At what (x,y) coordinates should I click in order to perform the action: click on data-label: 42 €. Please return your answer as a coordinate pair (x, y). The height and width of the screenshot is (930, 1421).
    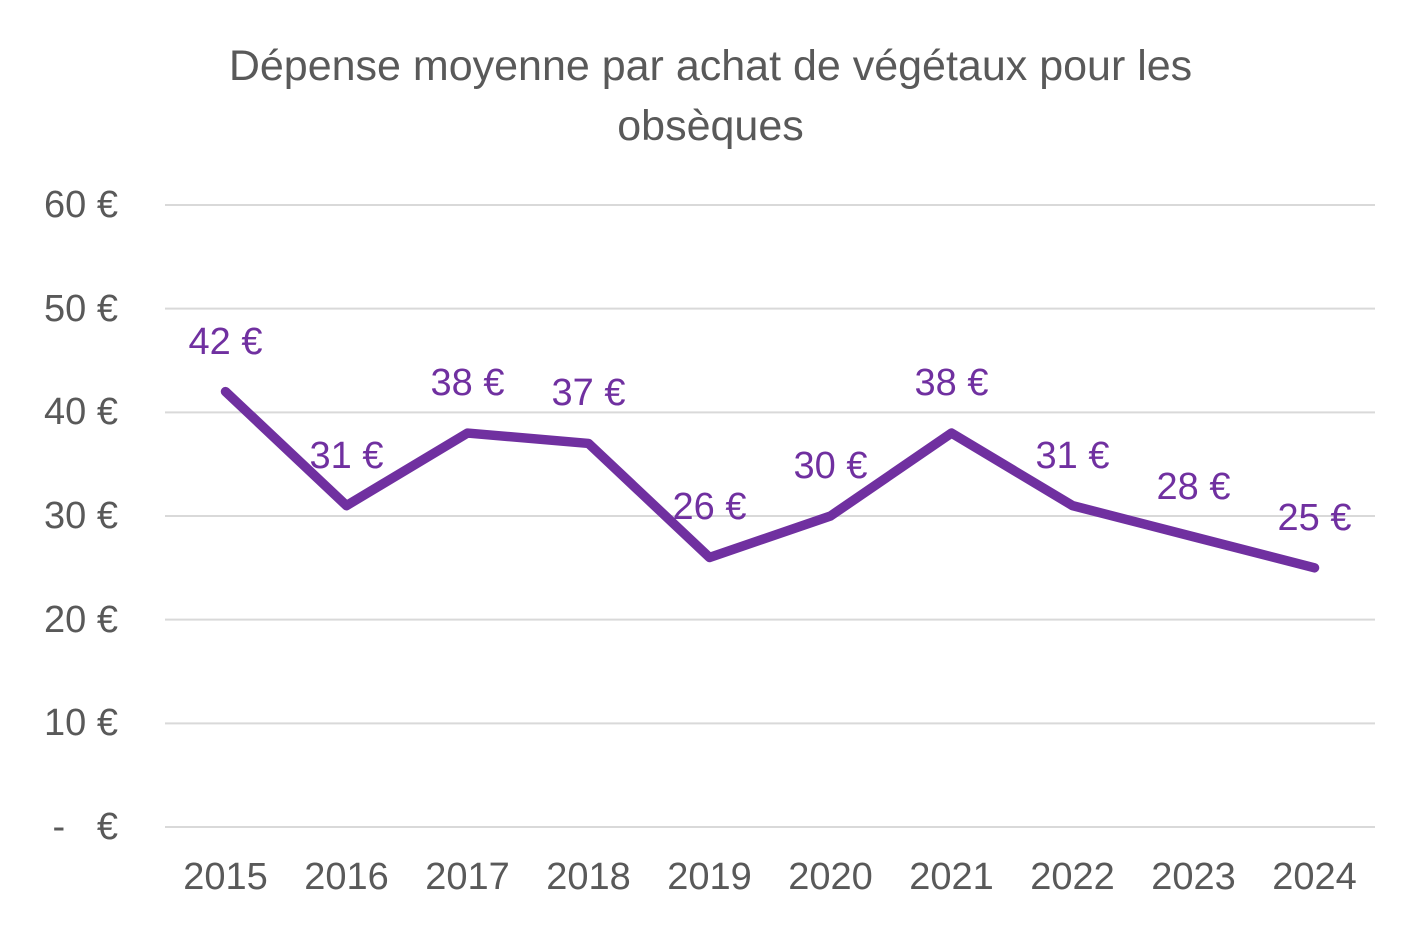
    Looking at the image, I should click on (225, 341).